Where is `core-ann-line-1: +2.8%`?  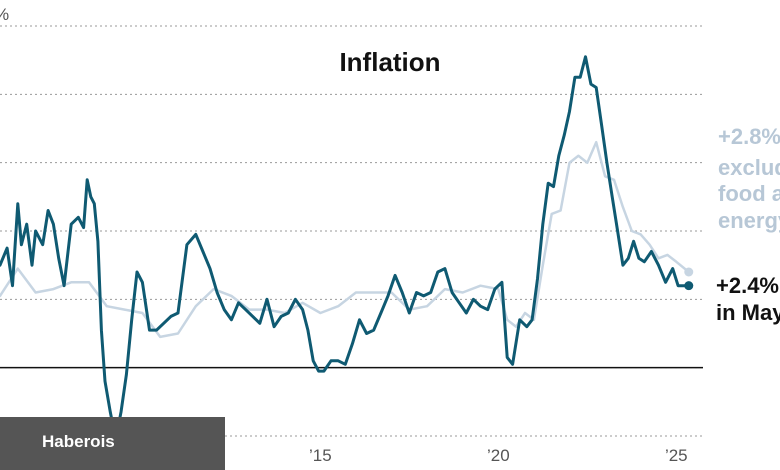
core-ann-line-1: +2.8% is located at coordinates (749, 136).